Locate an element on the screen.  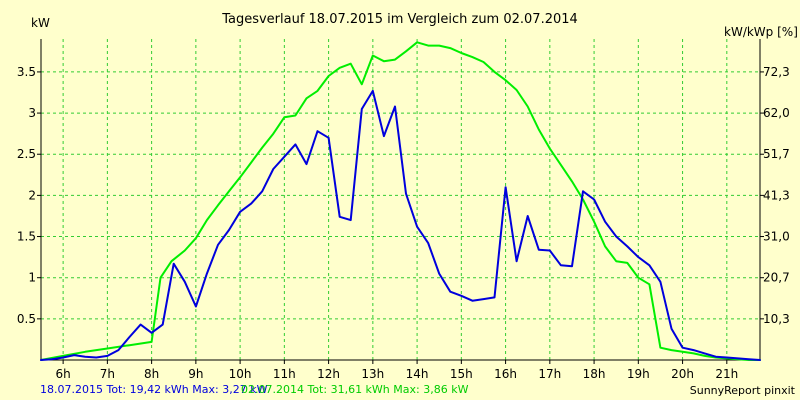
y-tick-label-right: 72,3 is located at coordinates (776, 72).